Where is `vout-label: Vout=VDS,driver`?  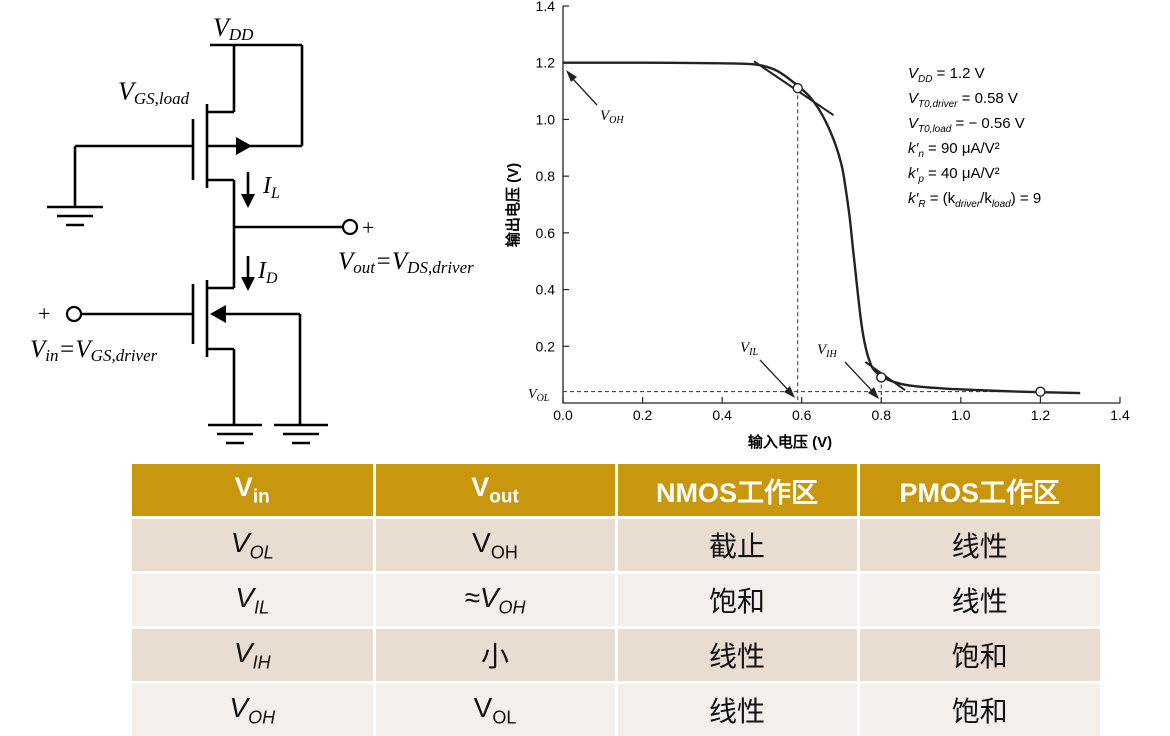
vout-label: Vout=VDS,driver is located at coordinates (406, 262).